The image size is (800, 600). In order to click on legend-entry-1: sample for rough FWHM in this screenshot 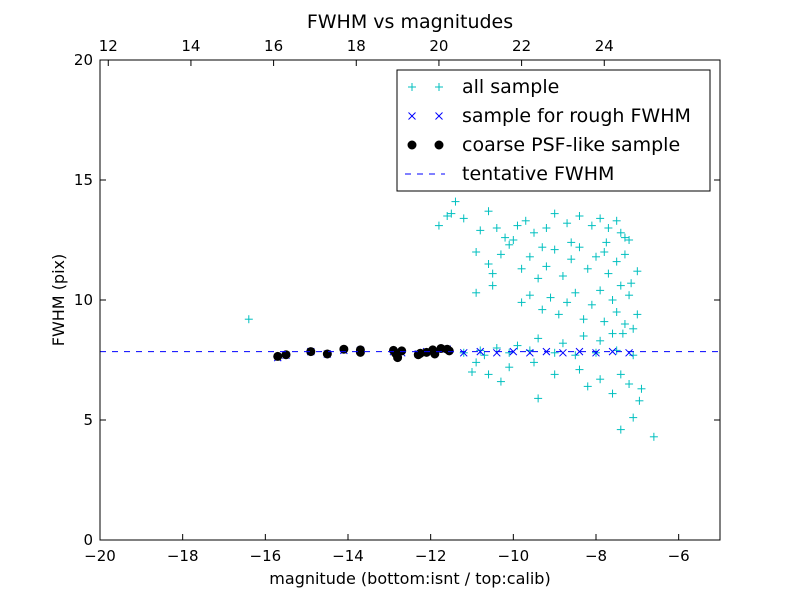, I will do `click(549, 116)`.